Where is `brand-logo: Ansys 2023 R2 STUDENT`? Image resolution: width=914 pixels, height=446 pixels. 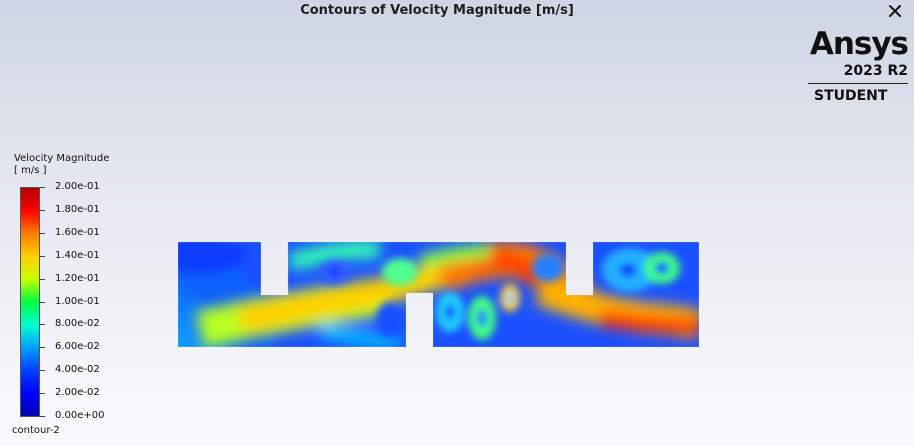
brand-logo: Ansys 2023 R2 STUDENT is located at coordinates (858, 67).